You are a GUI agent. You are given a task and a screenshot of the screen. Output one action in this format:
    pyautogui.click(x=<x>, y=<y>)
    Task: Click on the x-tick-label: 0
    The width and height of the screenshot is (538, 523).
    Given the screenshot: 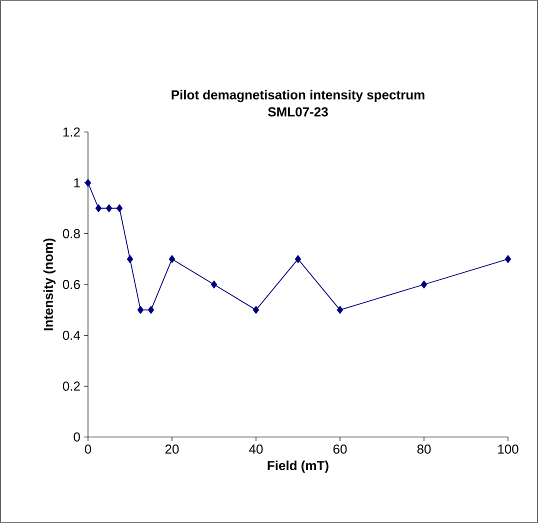 What is the action you would take?
    pyautogui.click(x=88, y=449)
    